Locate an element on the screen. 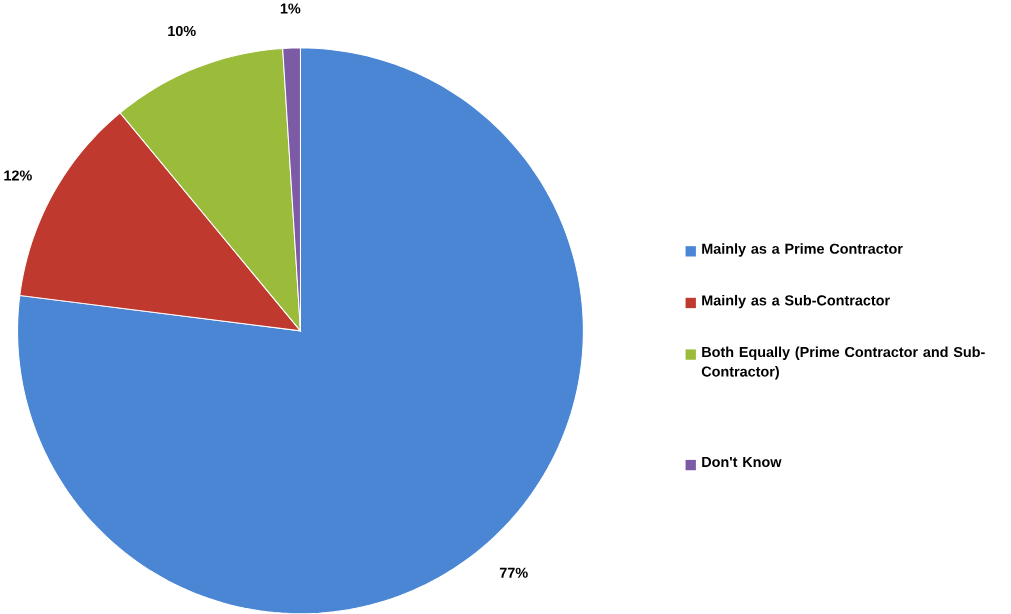 This screenshot has width=1011, height=614. data-label: 10% is located at coordinates (182, 30).